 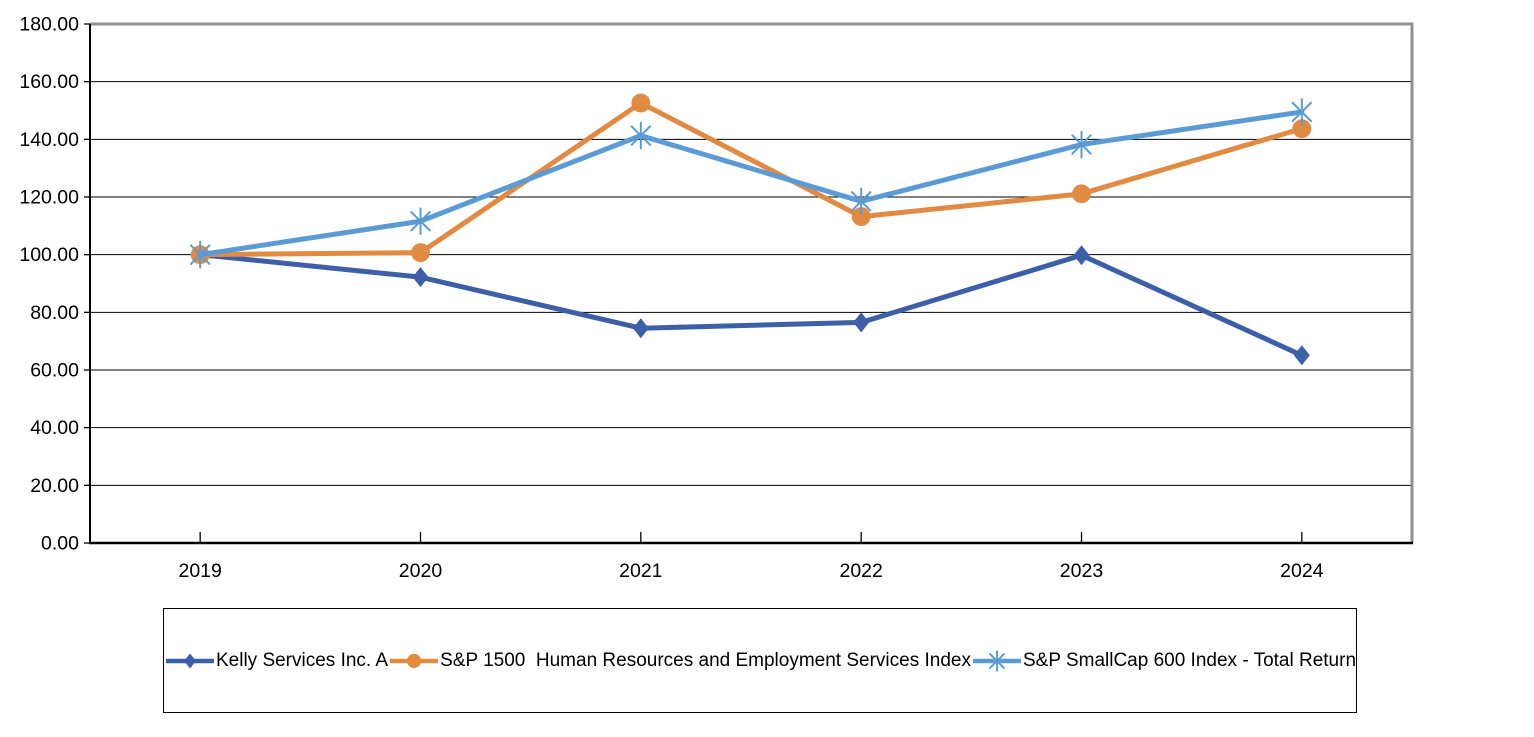 What do you see at coordinates (49, 198) in the screenshot?
I see `y-tick-label: 120.00` at bounding box center [49, 198].